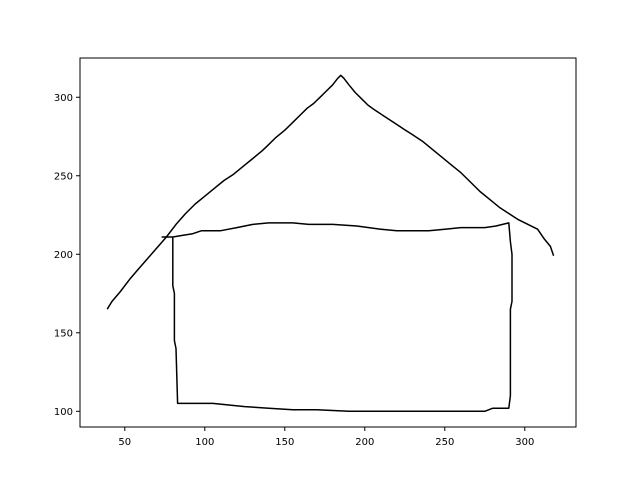 This screenshot has height=480, width=640. What do you see at coordinates (326, 437) in the screenshot?
I see `x-axis-ticks: 50 100 150 200 250 300` at bounding box center [326, 437].